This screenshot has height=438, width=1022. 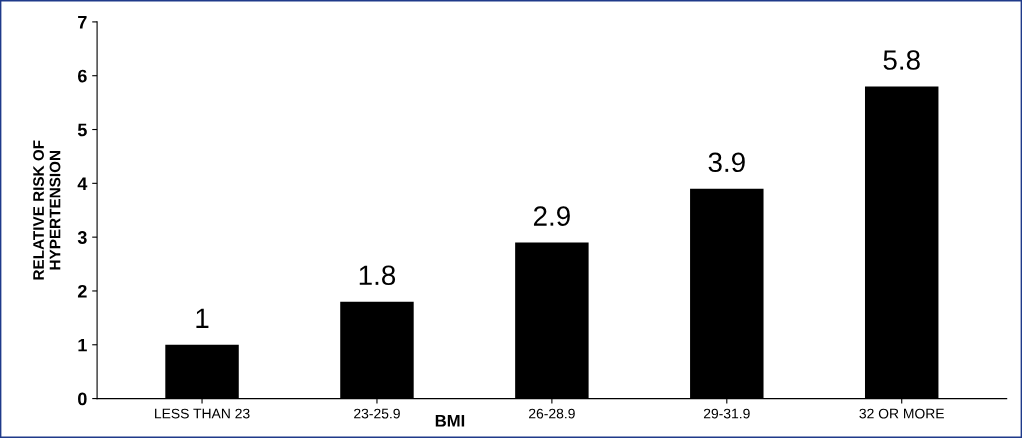 I want to click on x-axis-title: BMI, so click(x=450, y=421).